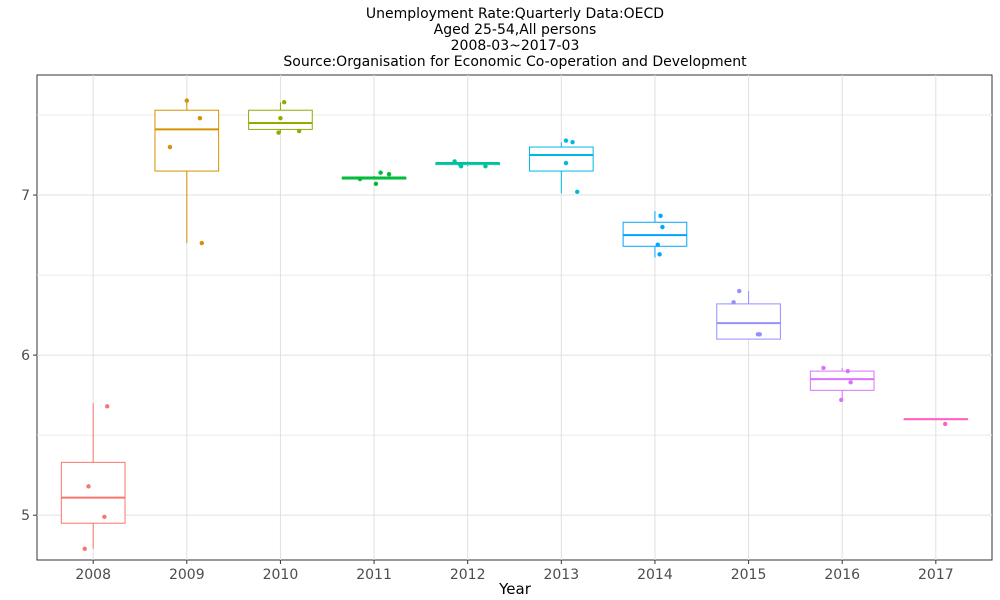  I want to click on box-2009, so click(187, 172).